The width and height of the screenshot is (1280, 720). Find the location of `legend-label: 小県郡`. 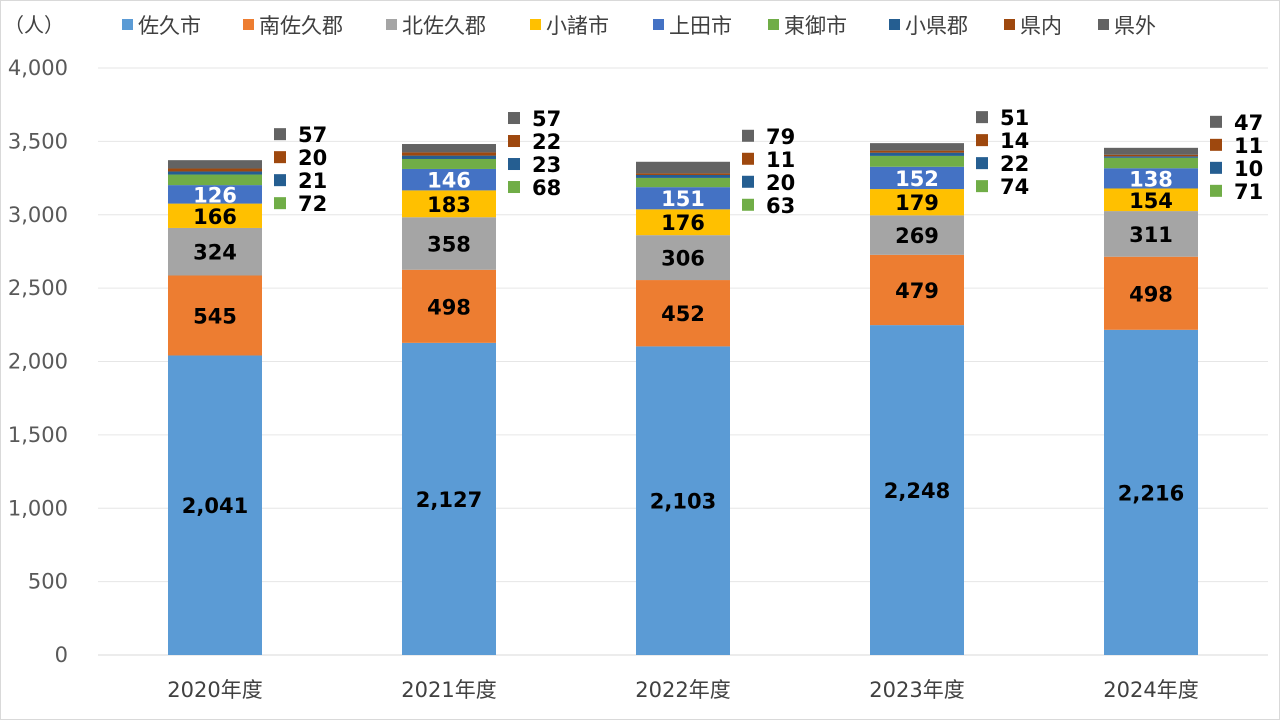

legend-label: 小県郡 is located at coordinates (936, 26).